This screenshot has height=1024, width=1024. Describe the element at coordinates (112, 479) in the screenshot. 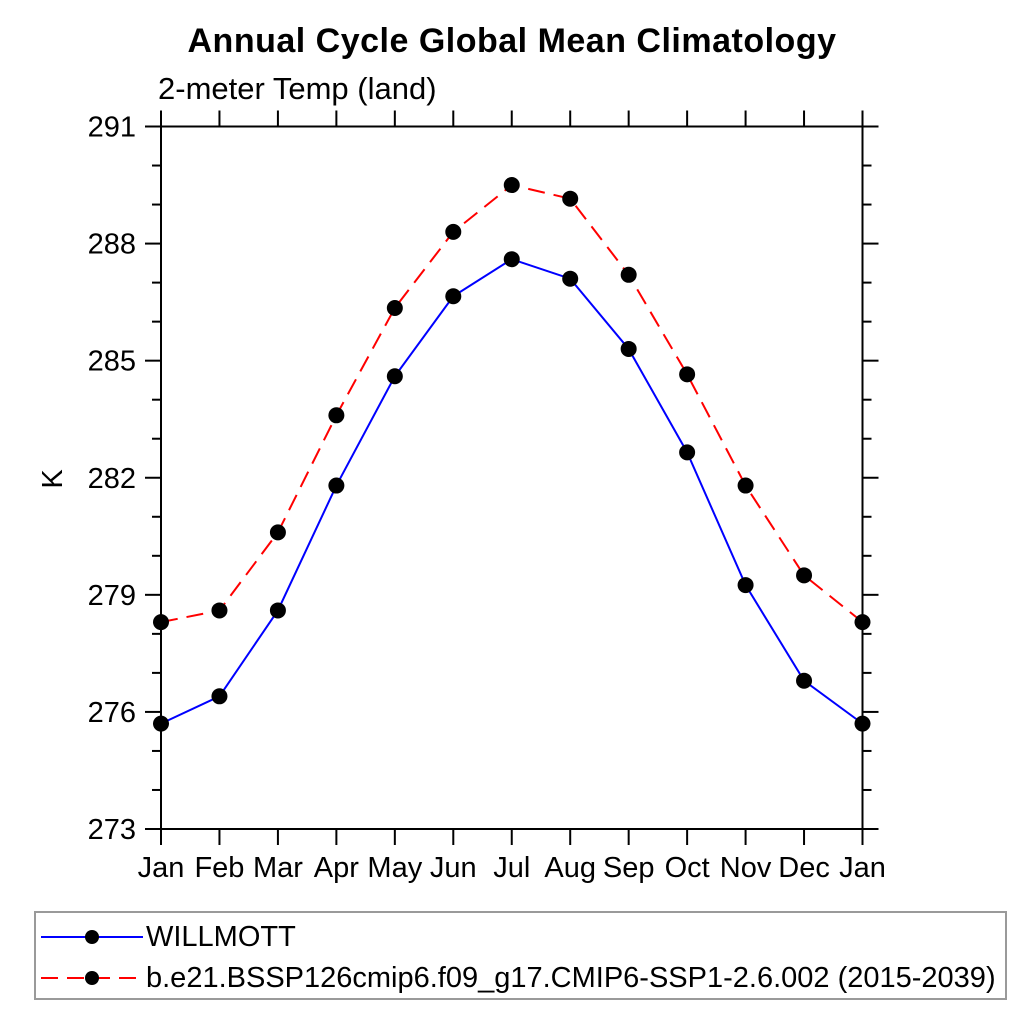

I see `y-tick-label: 282` at that location.